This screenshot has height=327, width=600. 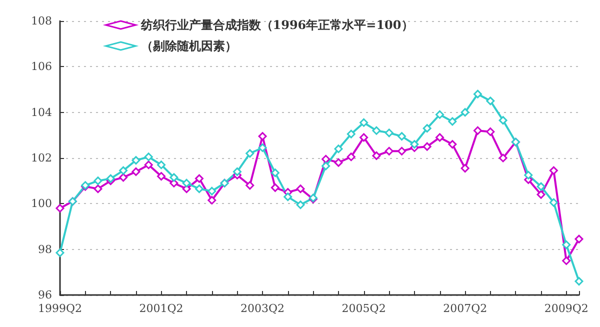 What do you see at coordinates (161, 308) in the screenshot?
I see `x-tick-label: 2001Q2` at bounding box center [161, 308].